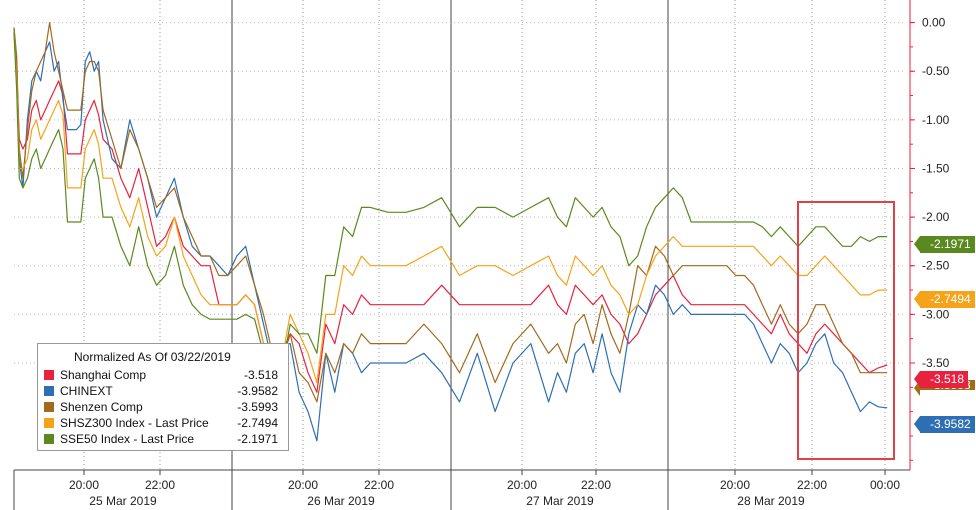 The width and height of the screenshot is (976, 510). What do you see at coordinates (164, 392) in the screenshot?
I see `legend-item-chinext: CHINEXT -3.9582` at bounding box center [164, 392].